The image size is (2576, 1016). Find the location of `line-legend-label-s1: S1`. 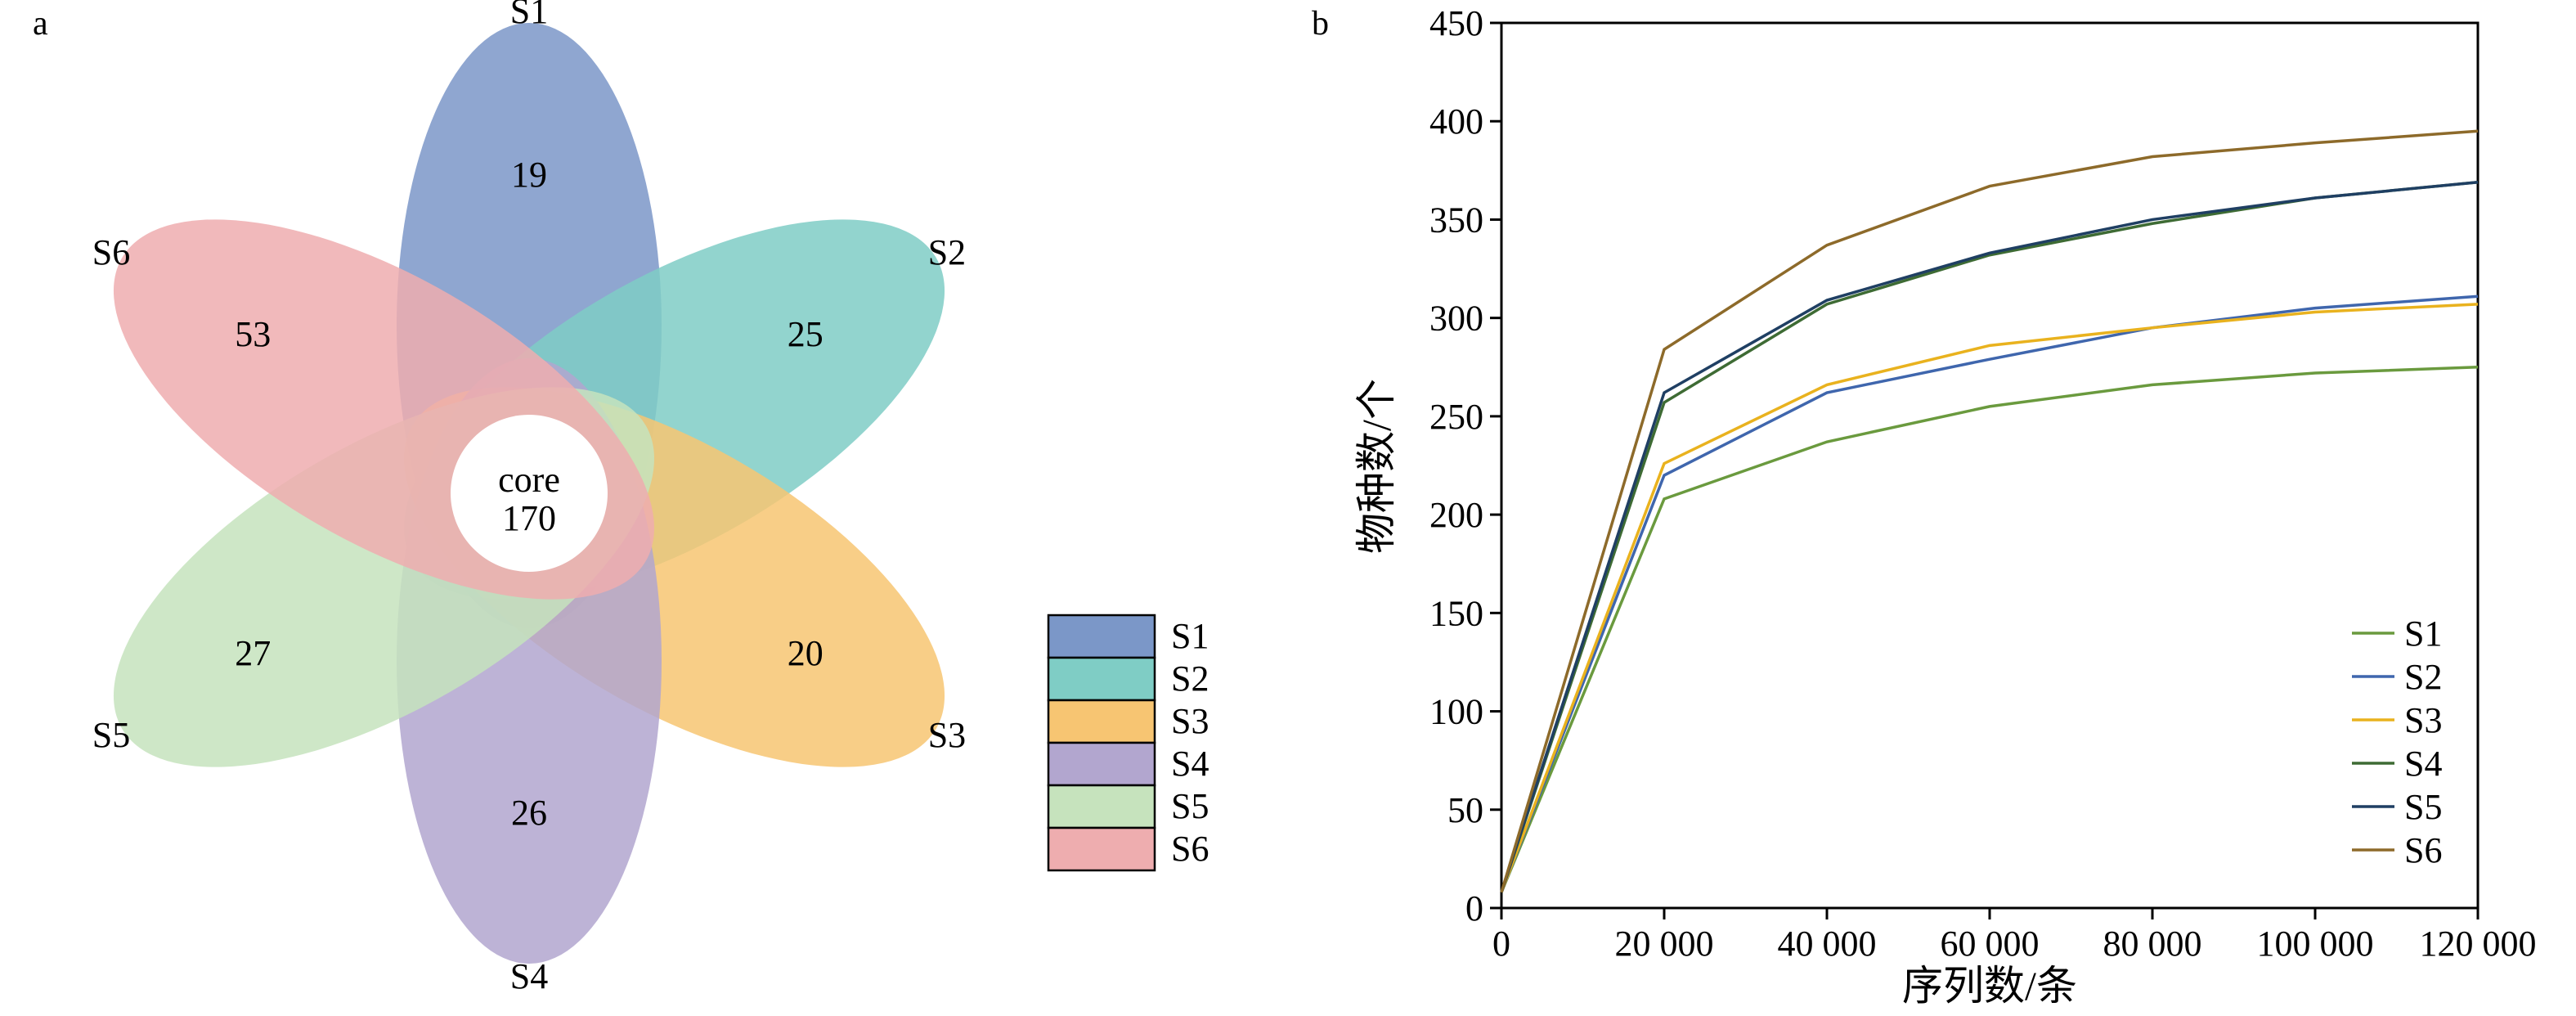

line-legend-label-s1: S1 is located at coordinates (2423, 634).